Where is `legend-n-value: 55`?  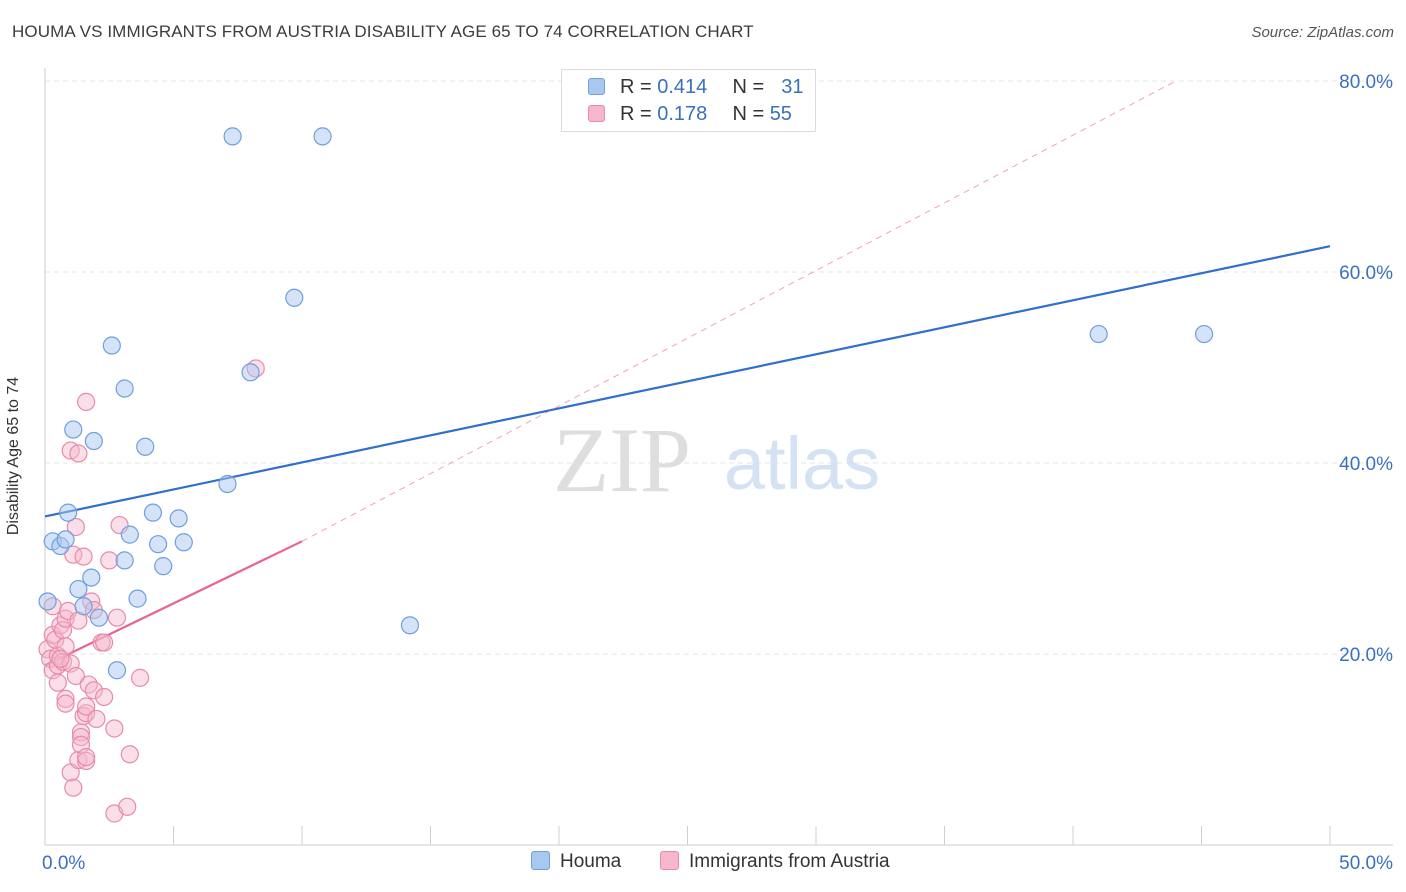
legend-n-value: 55 is located at coordinates (780, 114).